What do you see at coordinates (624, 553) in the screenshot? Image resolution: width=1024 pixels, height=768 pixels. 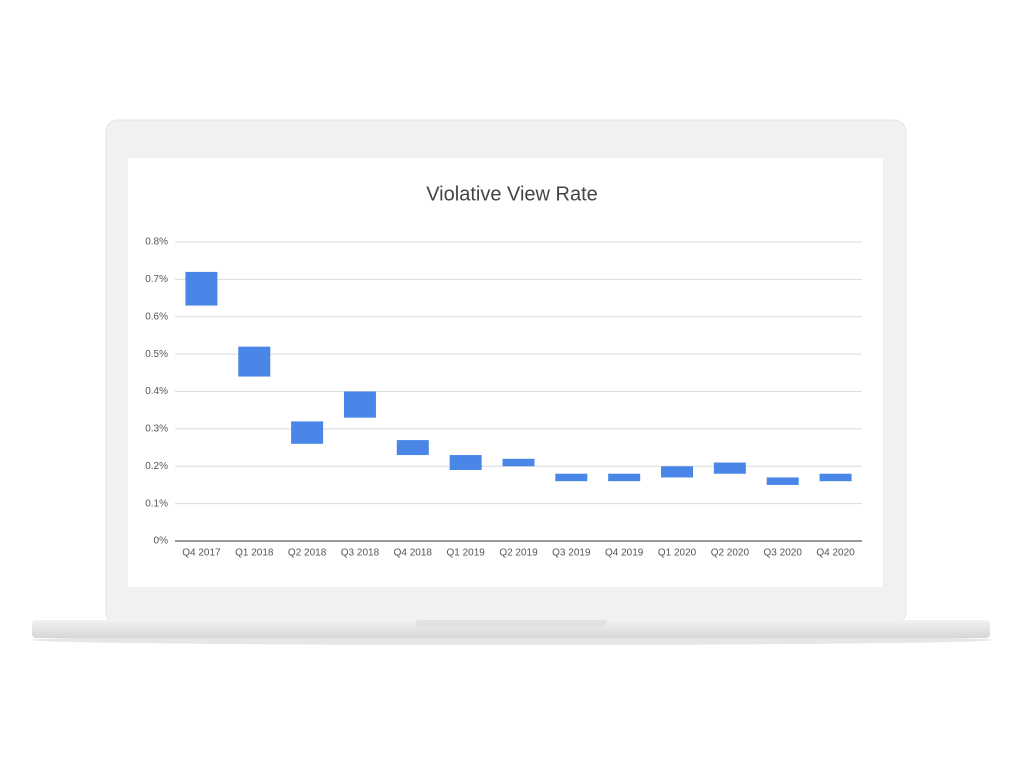 I see `x-tick-label: Q4 2019` at bounding box center [624, 553].